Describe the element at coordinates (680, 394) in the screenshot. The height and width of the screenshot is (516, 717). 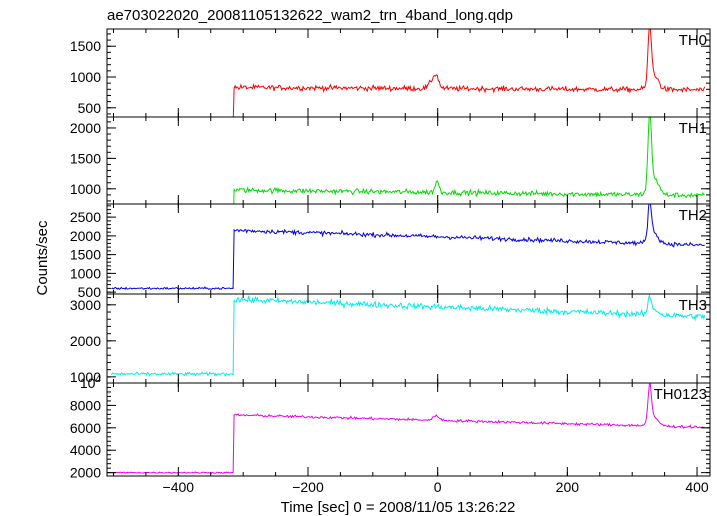
I see `panel-label-th0123: TH0123` at that location.